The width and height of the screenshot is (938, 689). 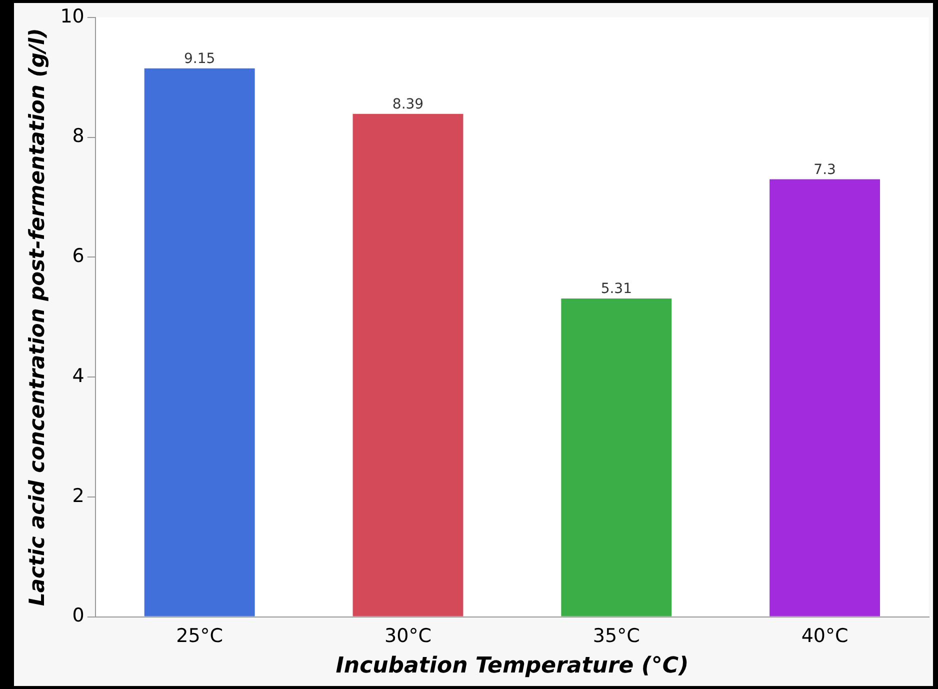 What do you see at coordinates (78, 136) in the screenshot?
I see `y-tick-label: 8` at bounding box center [78, 136].